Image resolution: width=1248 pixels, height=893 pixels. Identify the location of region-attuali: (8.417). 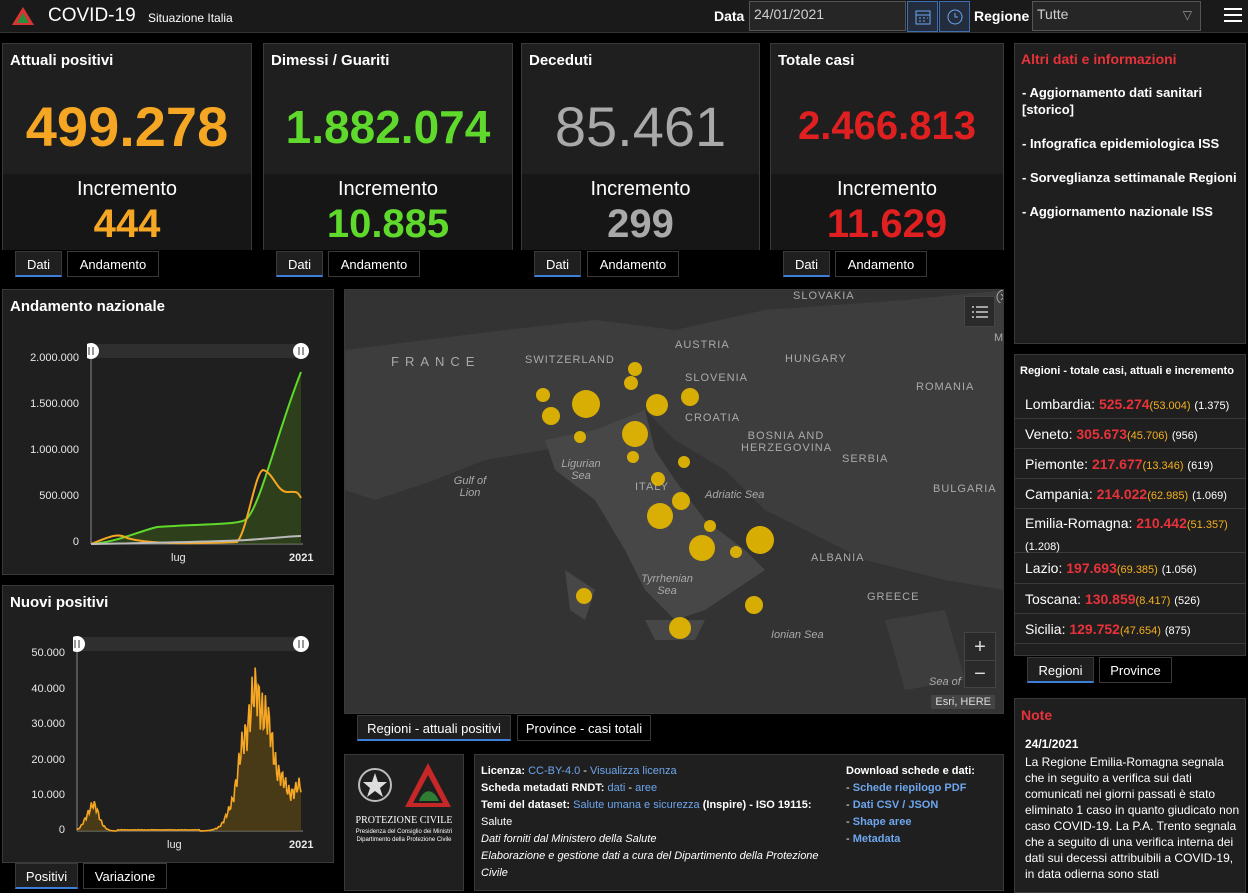
(1153, 601).